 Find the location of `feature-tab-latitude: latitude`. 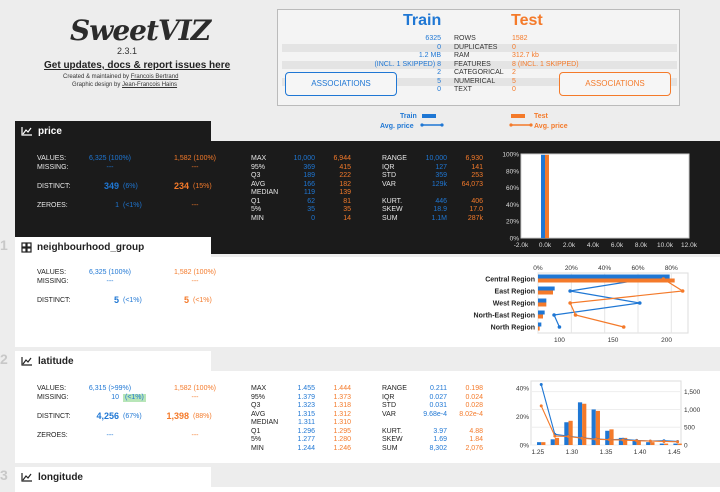

feature-tab-latitude: latitude is located at coordinates (113, 361).